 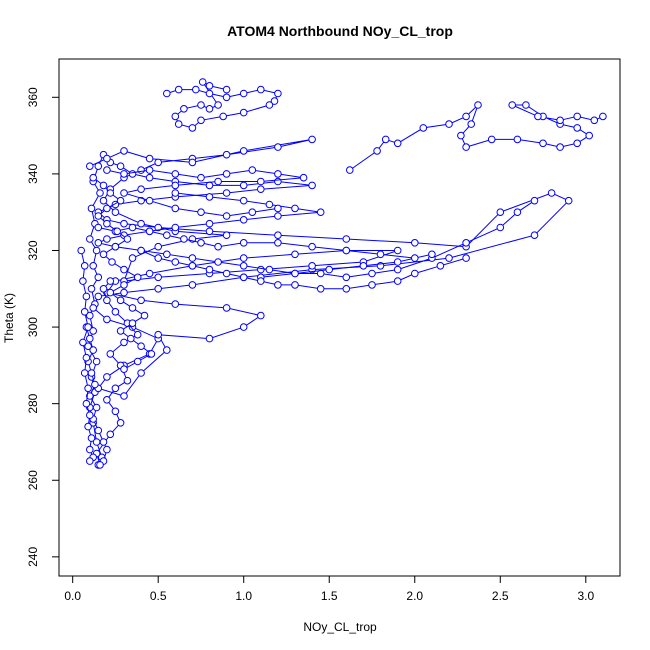 I want to click on y-tick-label: 240, so click(x=33, y=557).